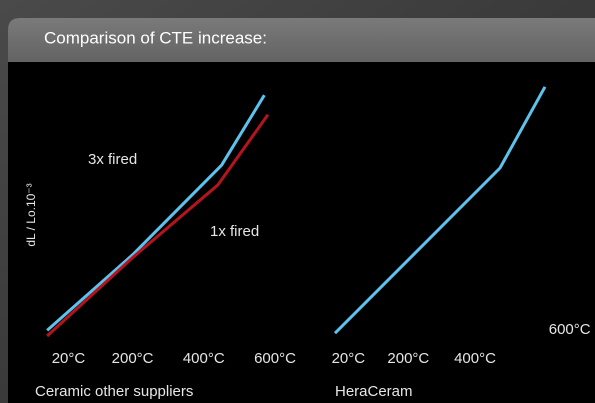 The image size is (595, 403). What do you see at coordinates (31, 214) in the screenshot?
I see `y-axis-label: dL / Lo.10⁻³` at bounding box center [31, 214].